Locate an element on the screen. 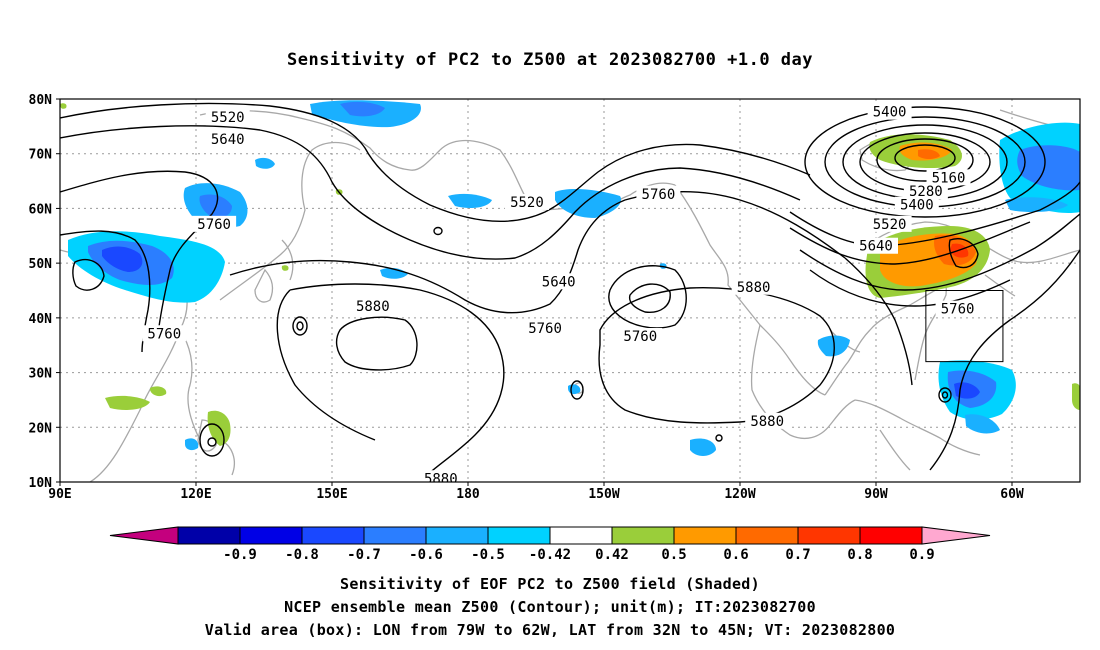 Image resolution: width=1100 pixels, height=650 pixels. colorbar-right-arrow is located at coordinates (956, 535).